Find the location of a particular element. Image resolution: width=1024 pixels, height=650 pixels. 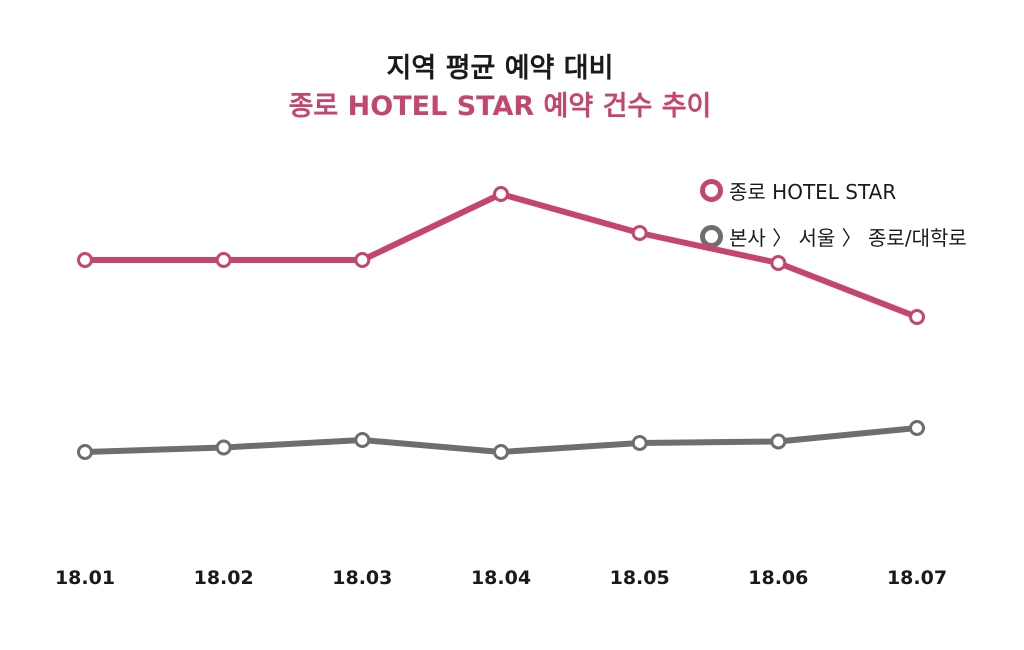

x-tick-label: 18.02 is located at coordinates (224, 578).